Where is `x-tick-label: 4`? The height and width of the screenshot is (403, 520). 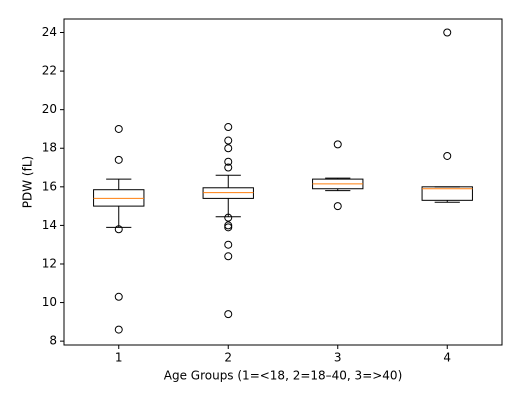 x-tick-label: 4 is located at coordinates (447, 358).